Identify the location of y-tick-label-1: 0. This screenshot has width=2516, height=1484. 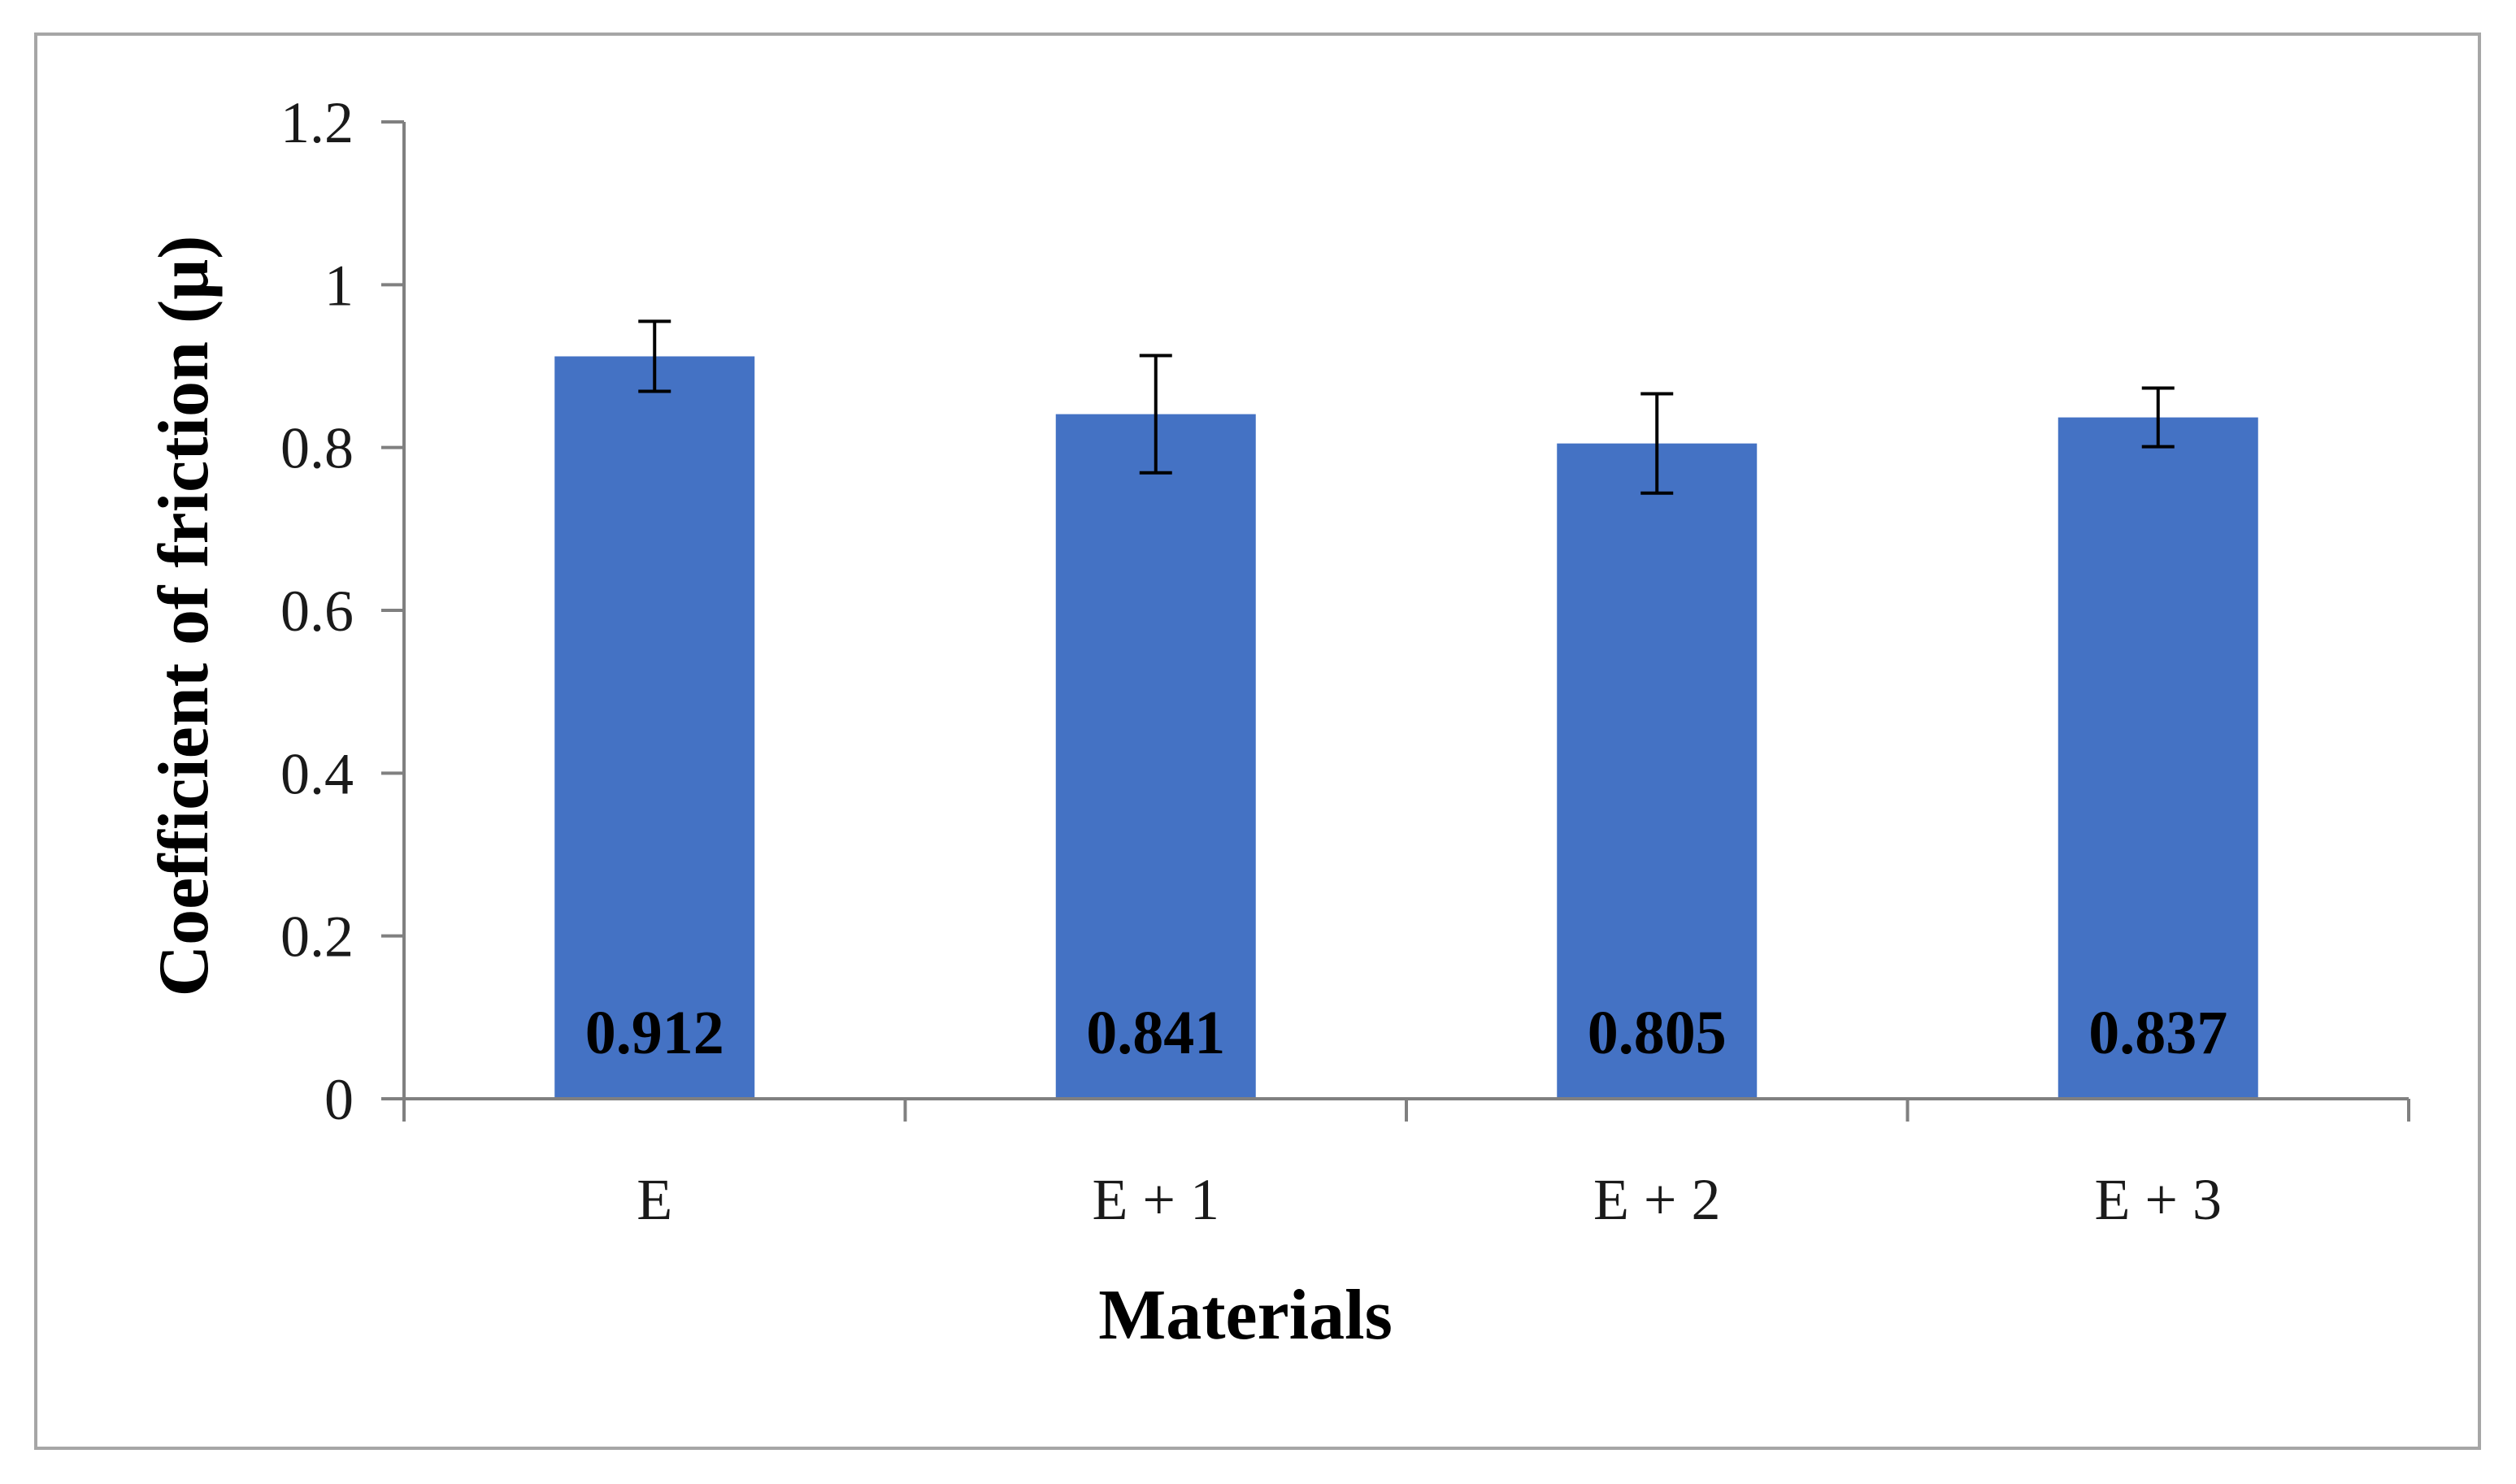
(339, 1099).